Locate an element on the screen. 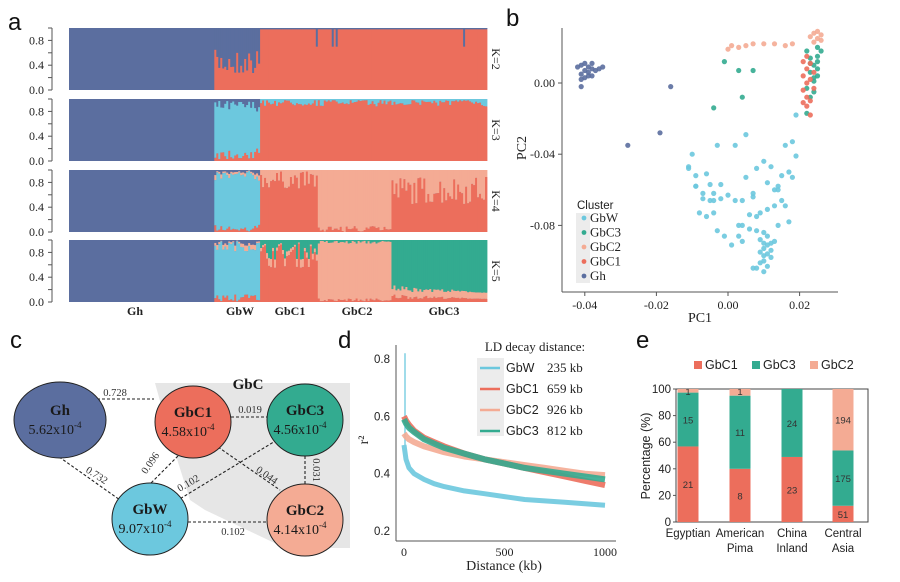 This screenshot has height=582, width=900. y-tick-label: 0.0 is located at coordinates (36, 302).